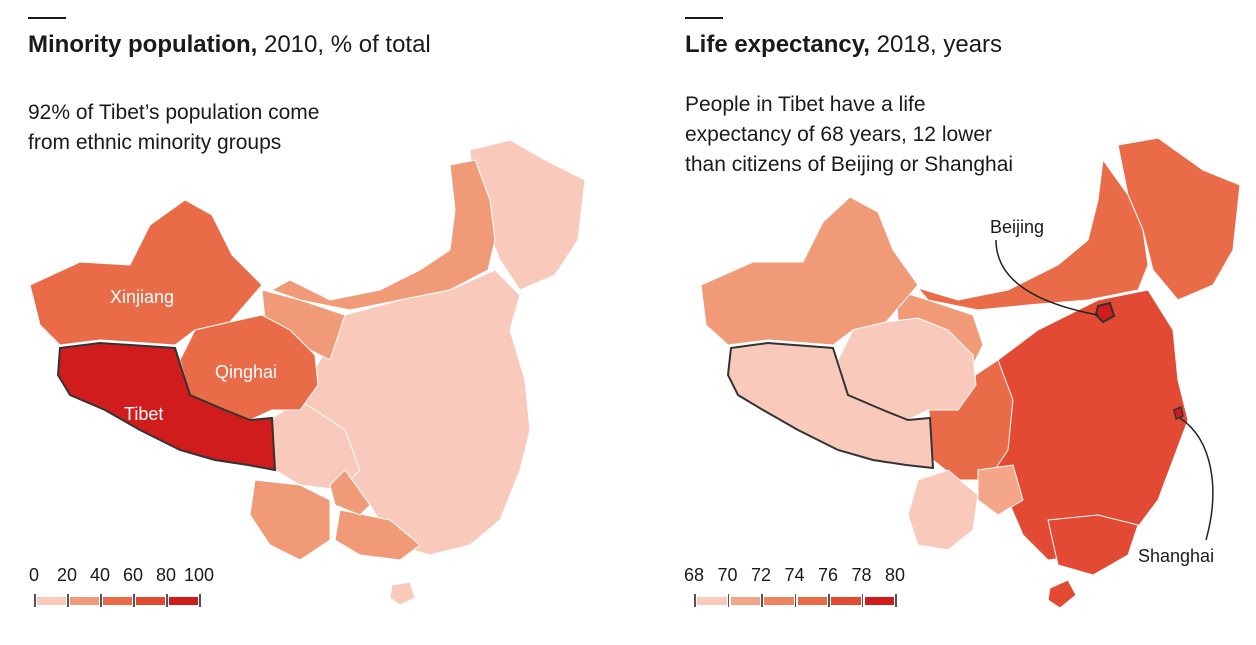 This screenshot has width=1256, height=645. What do you see at coordinates (727, 575) in the screenshot?
I see `legend-tick-label: 70` at bounding box center [727, 575].